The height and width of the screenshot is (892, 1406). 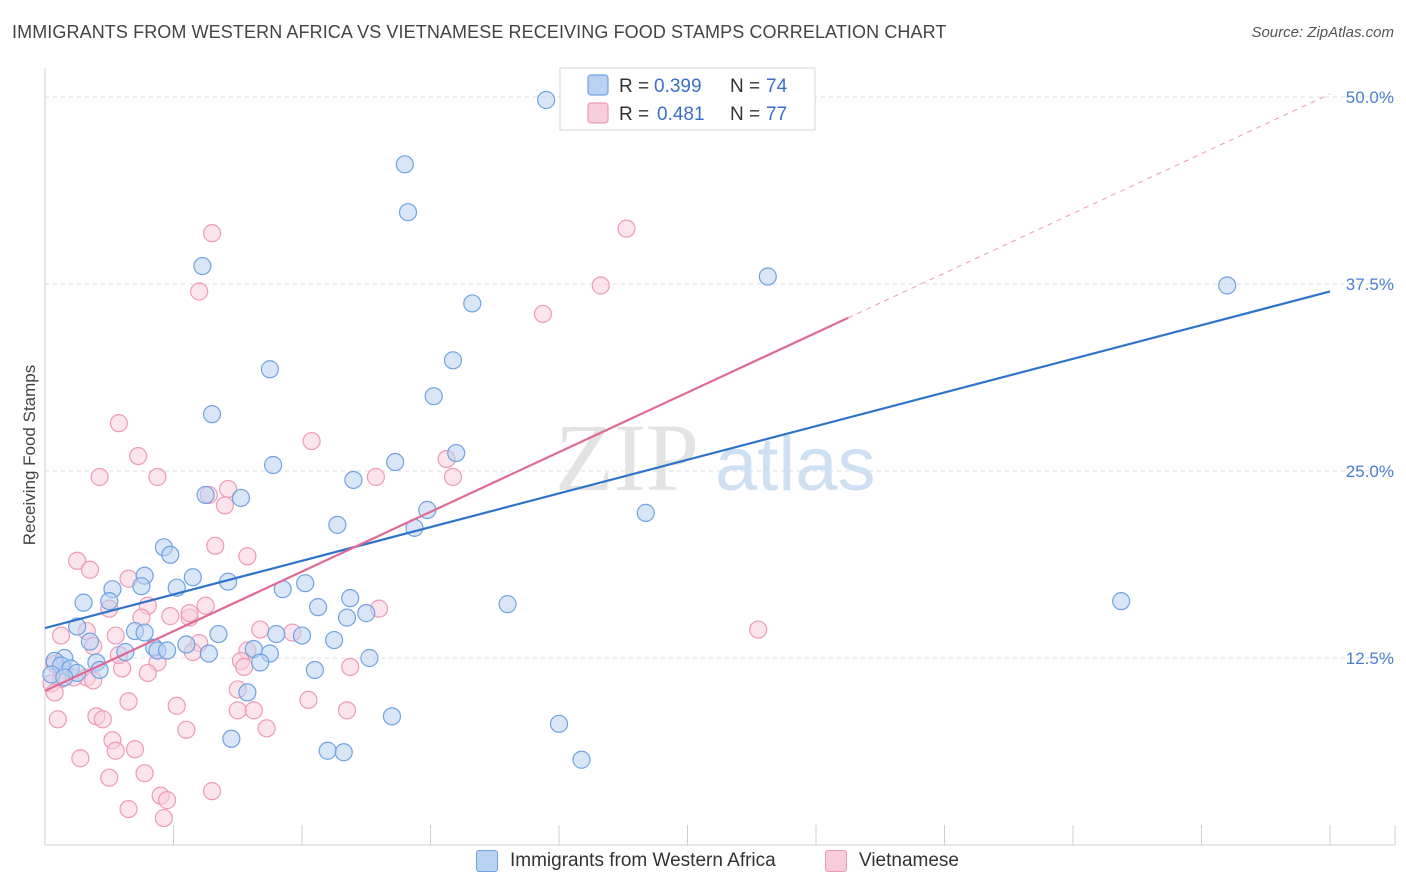 I want to click on legend-swatch-vietnamese, so click(x=836, y=861).